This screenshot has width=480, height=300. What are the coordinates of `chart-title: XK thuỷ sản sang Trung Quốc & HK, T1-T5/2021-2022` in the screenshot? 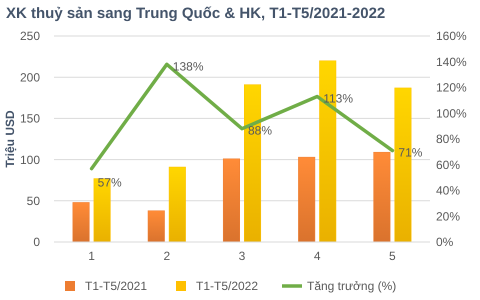 It's located at (196, 13).